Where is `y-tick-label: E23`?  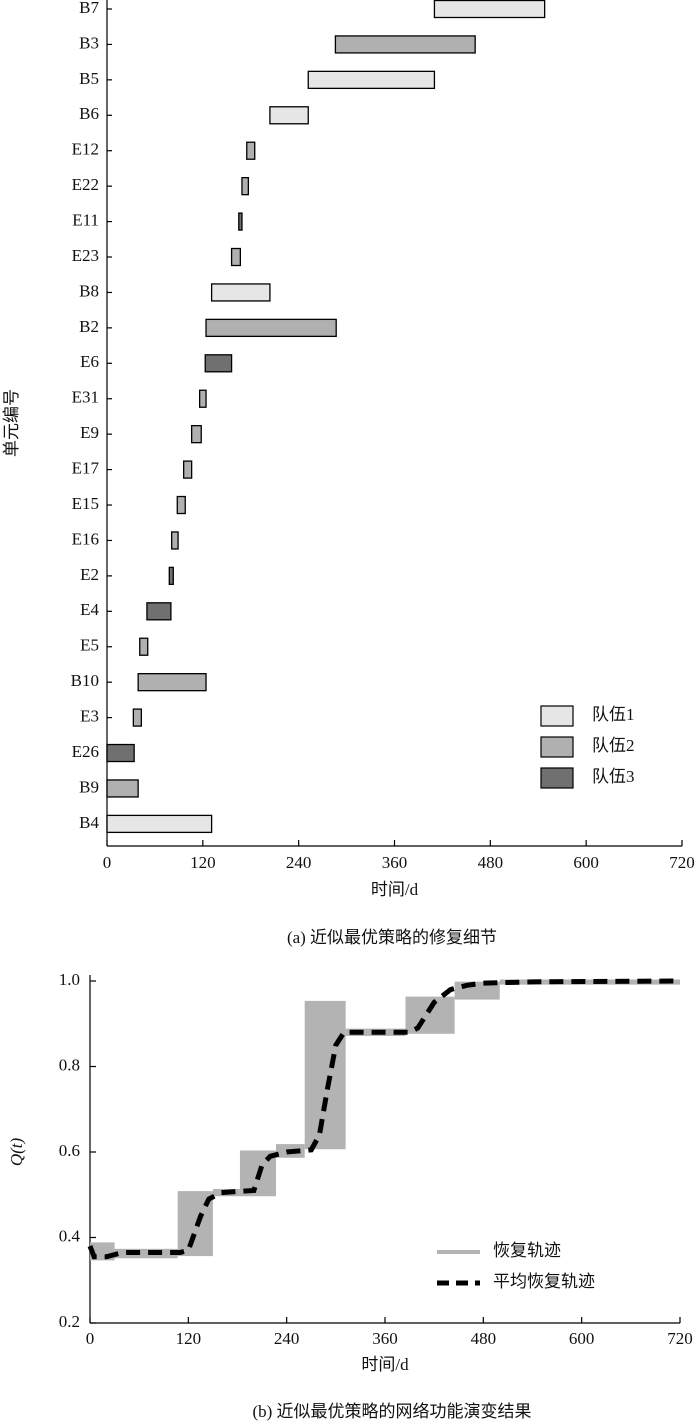 y-tick-label: E23 is located at coordinates (85, 255).